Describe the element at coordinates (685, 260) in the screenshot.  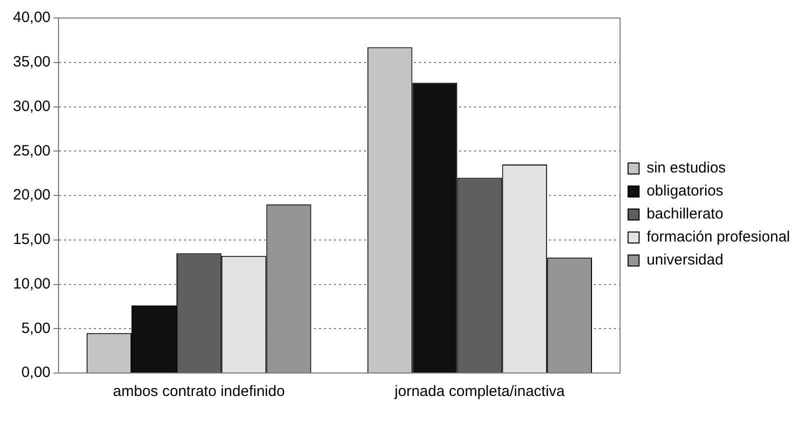
I see `legend-label: universidad` at that location.